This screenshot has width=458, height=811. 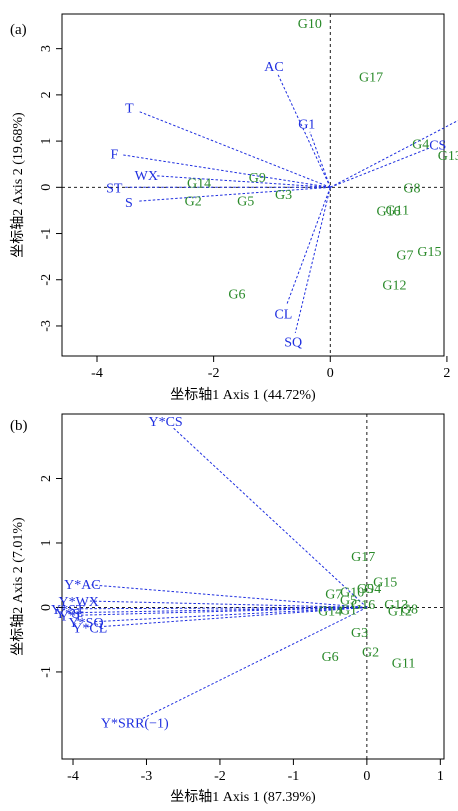 I want to click on x-tick-label: 2, so click(x=446, y=373).